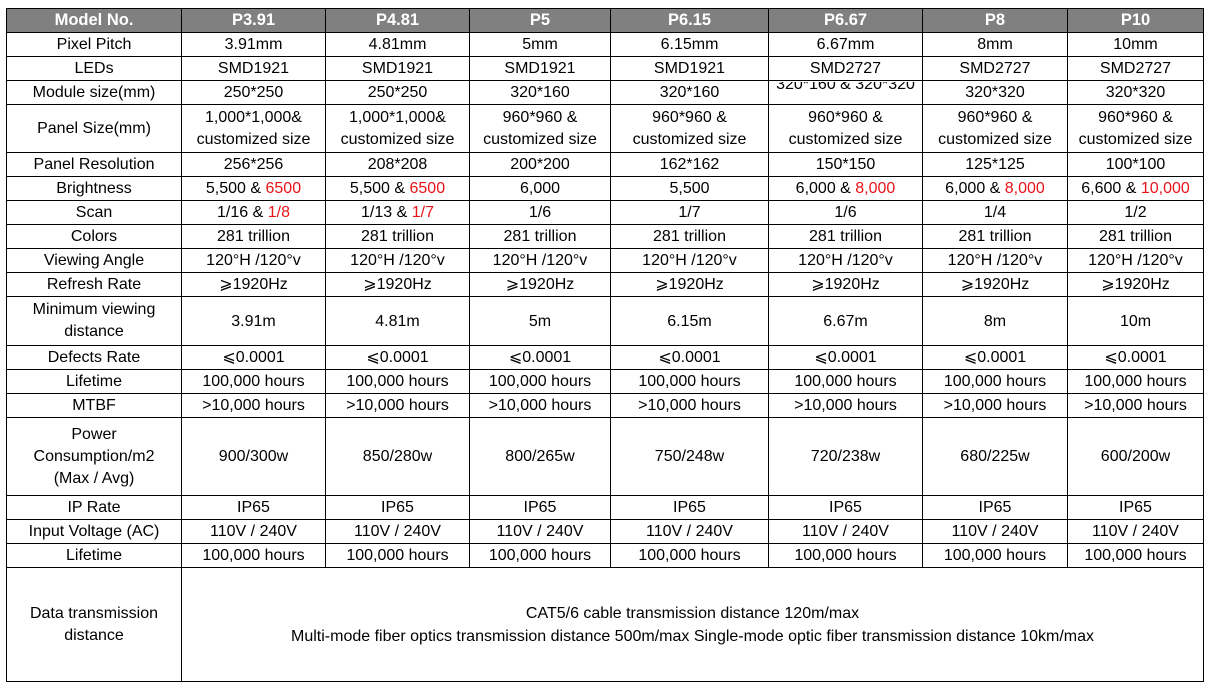 The width and height of the screenshot is (1210, 682). I want to click on spec-cell: 8m, so click(995, 321).